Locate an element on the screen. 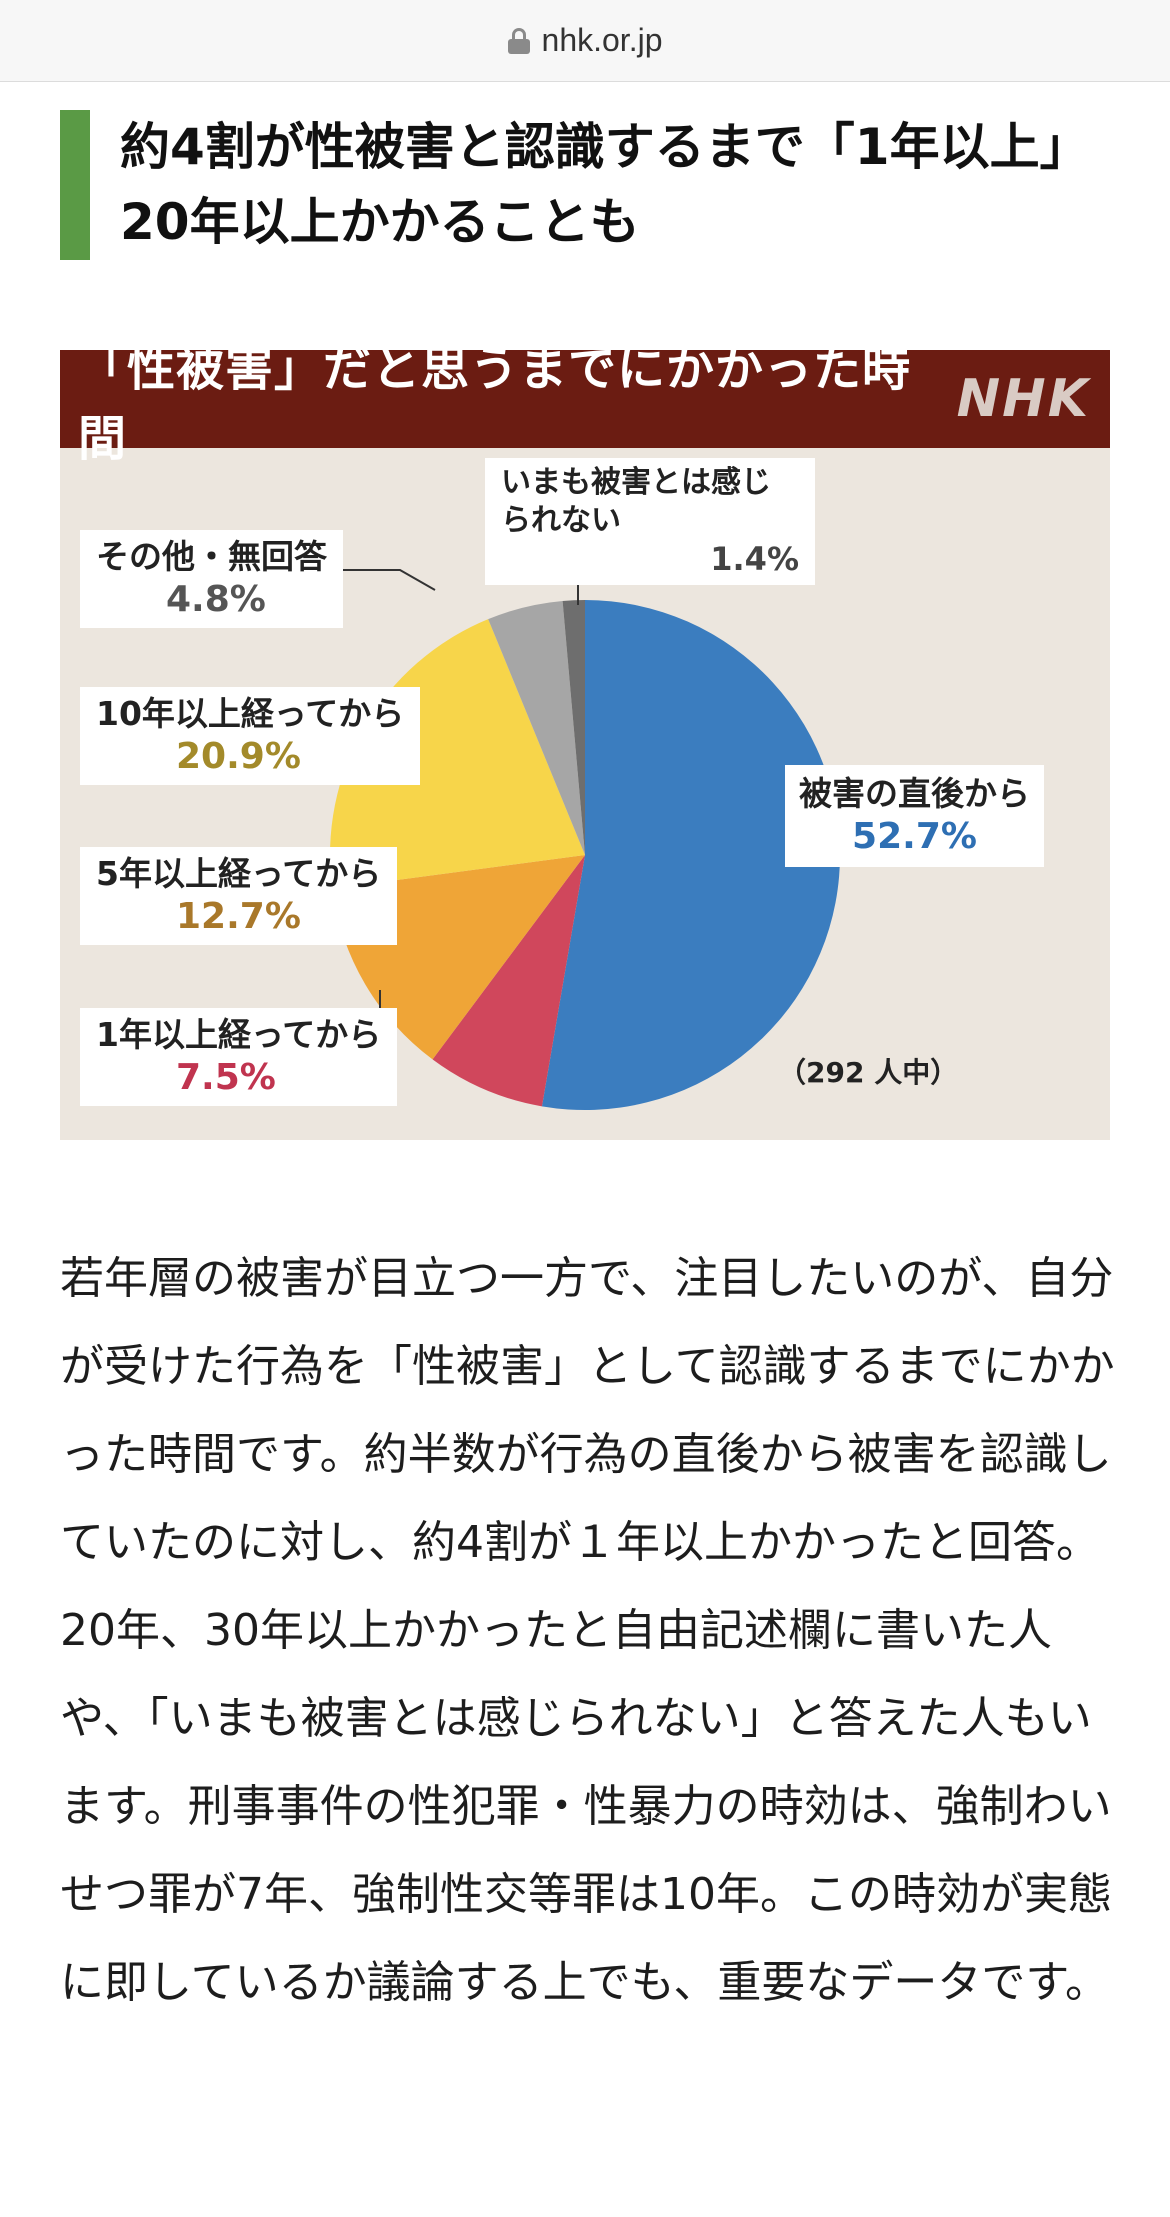  slice-percent: 52.7% is located at coordinates (914, 837).